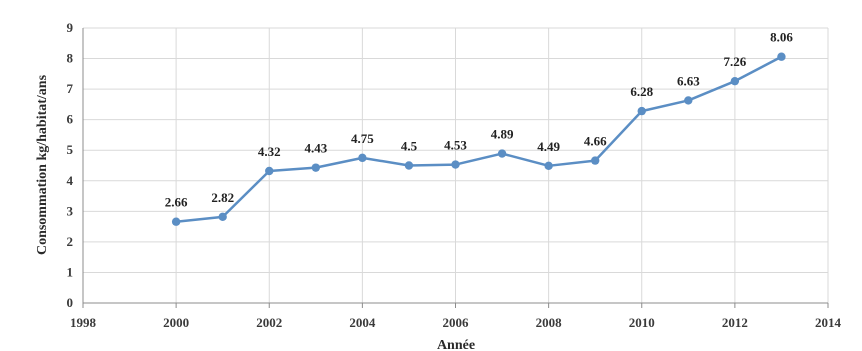 This screenshot has height=351, width=862. I want to click on x-axis-title: Année, so click(456, 344).